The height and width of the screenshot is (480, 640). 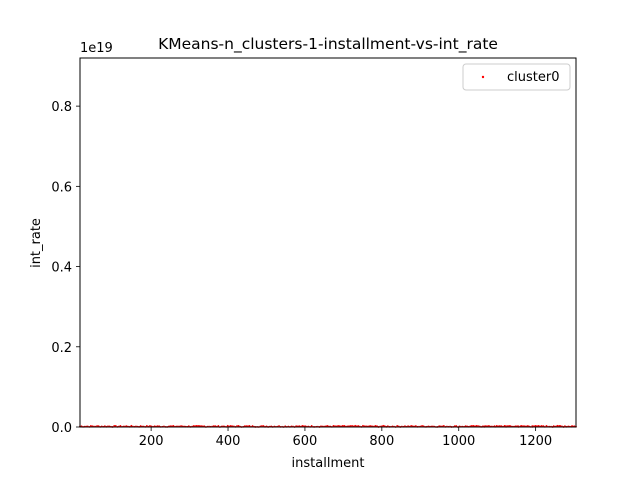 I want to click on y-tick-label: 0.2, so click(x=61, y=348).